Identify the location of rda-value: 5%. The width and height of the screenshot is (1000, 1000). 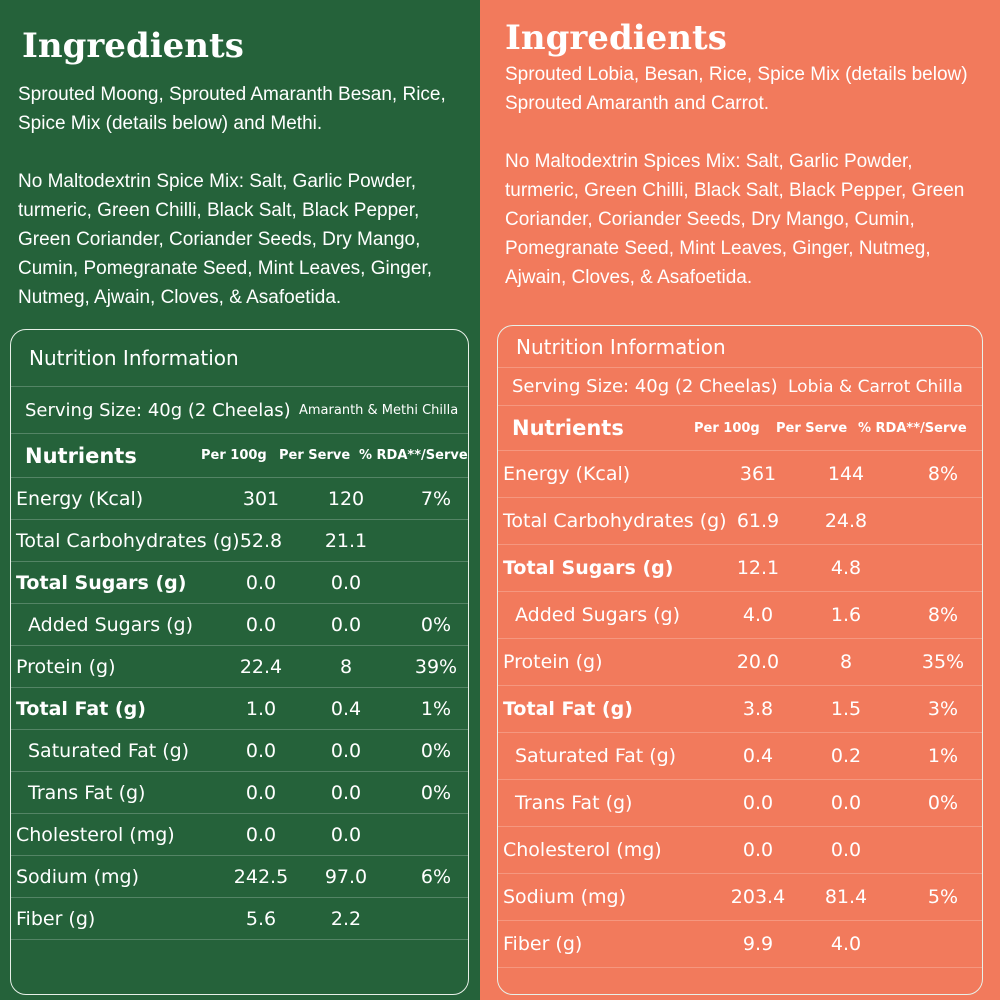
(943, 897).